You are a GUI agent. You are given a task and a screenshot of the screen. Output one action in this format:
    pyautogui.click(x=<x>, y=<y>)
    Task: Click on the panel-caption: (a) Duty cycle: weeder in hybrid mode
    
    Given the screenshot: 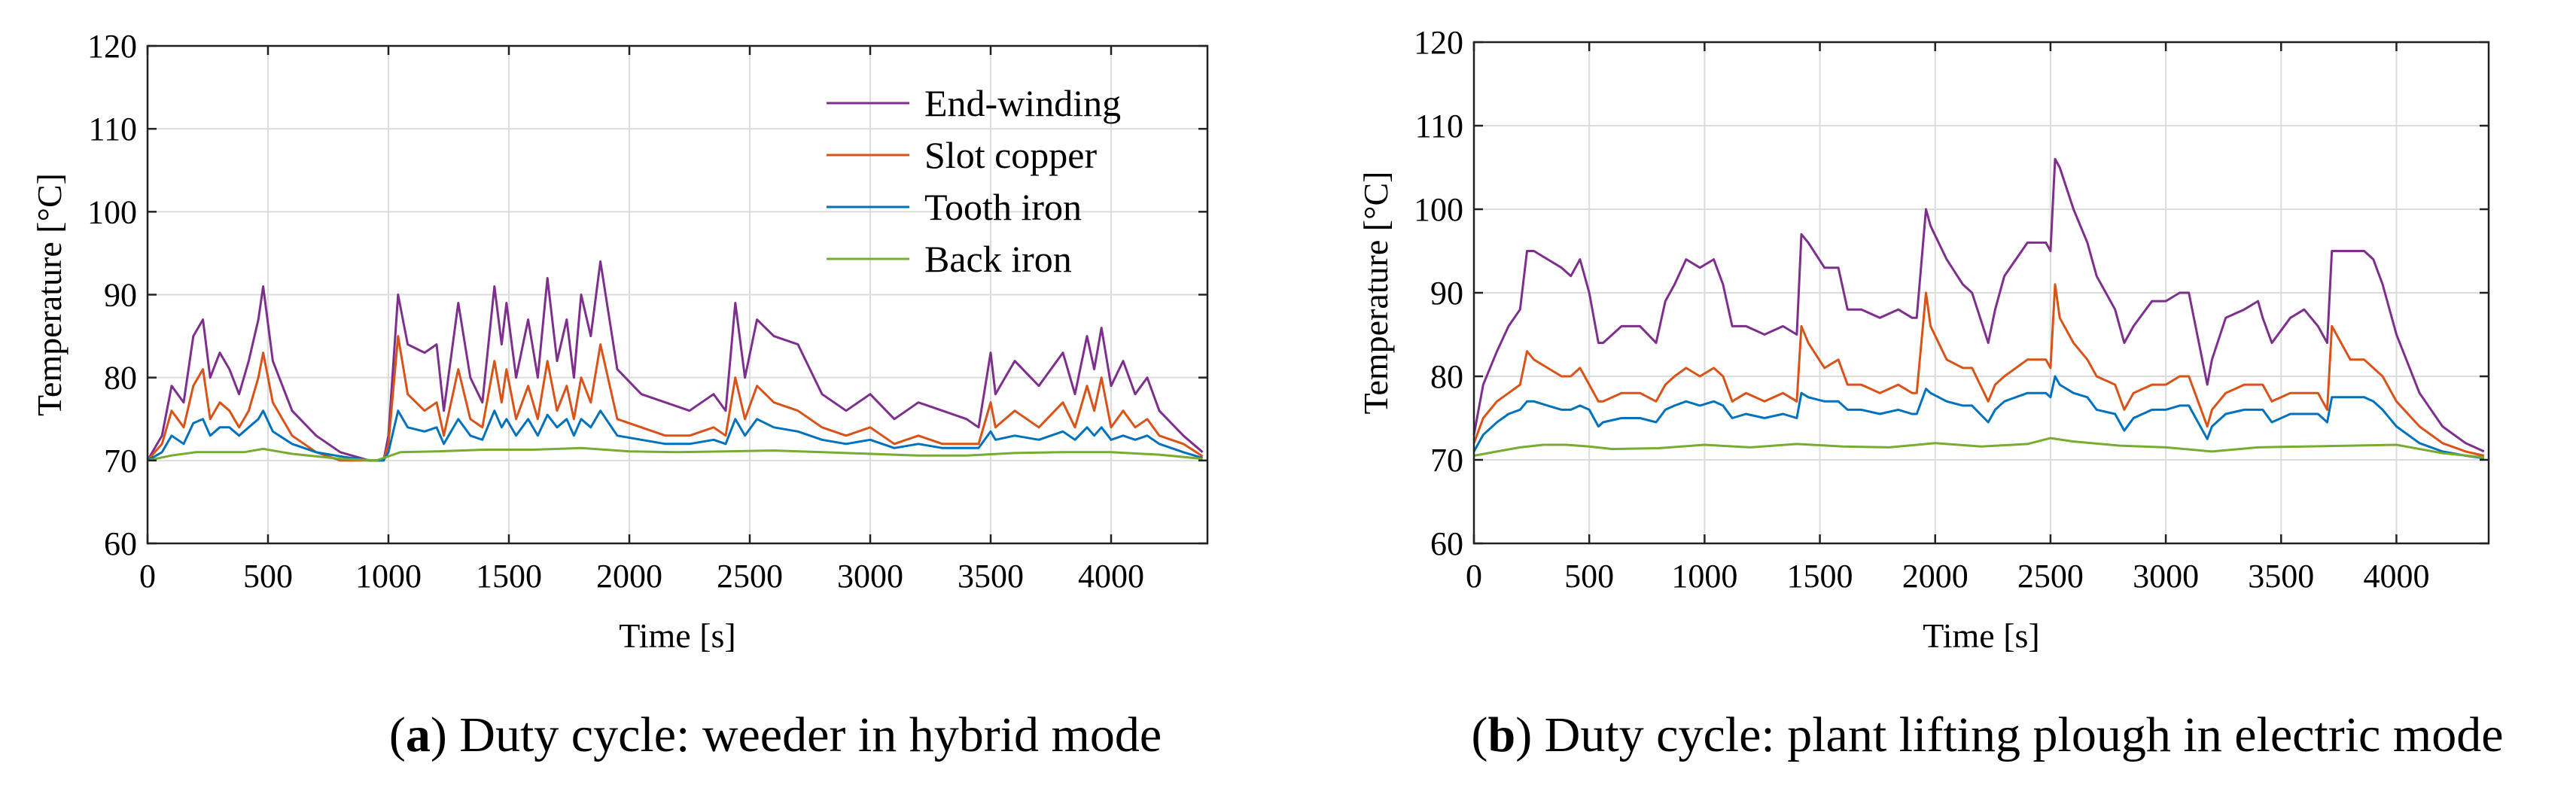 What is the action you would take?
    pyautogui.click(x=776, y=734)
    